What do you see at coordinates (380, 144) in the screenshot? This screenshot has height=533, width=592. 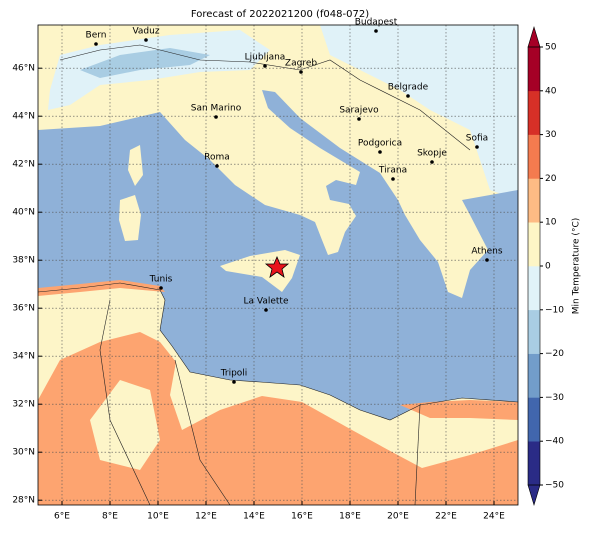 I see `city-label: Podgorica` at bounding box center [380, 144].